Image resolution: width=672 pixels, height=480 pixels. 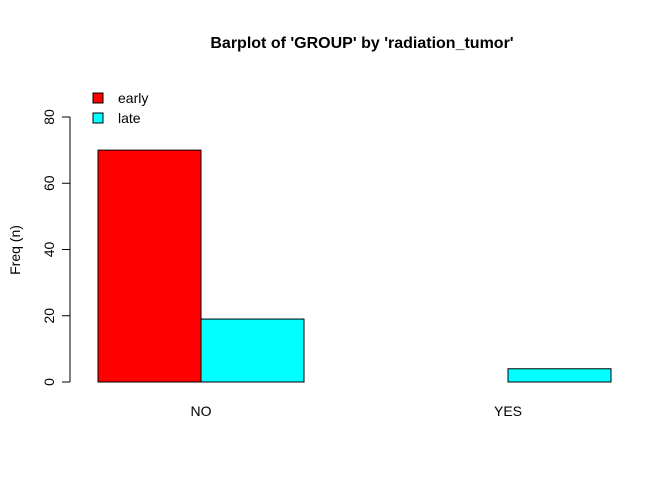 I want to click on bar-late-yes, so click(x=559, y=375).